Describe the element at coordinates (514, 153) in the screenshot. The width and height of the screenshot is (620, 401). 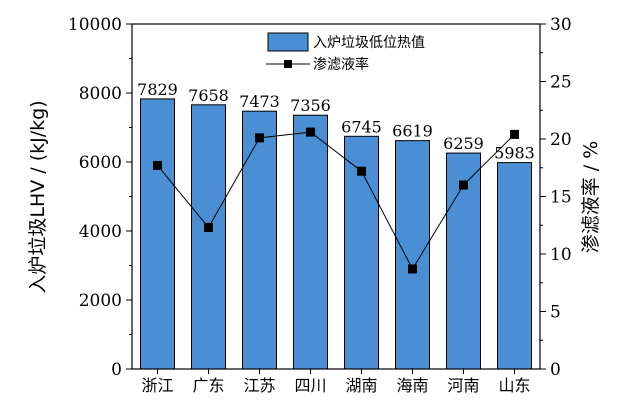
I see `bar-value-label: 5983` at that location.